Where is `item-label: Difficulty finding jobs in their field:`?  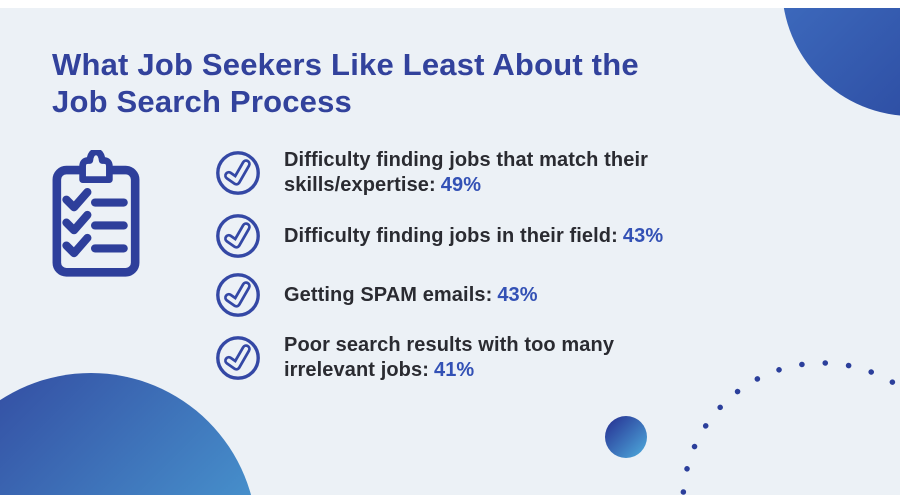
item-label: Difficulty finding jobs in their field: is located at coordinates (451, 235).